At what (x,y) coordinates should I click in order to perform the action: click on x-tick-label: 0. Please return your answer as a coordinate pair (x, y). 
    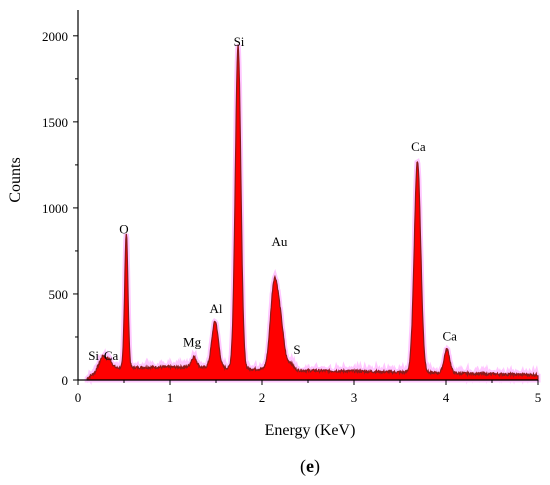
    Looking at the image, I should click on (78, 397).